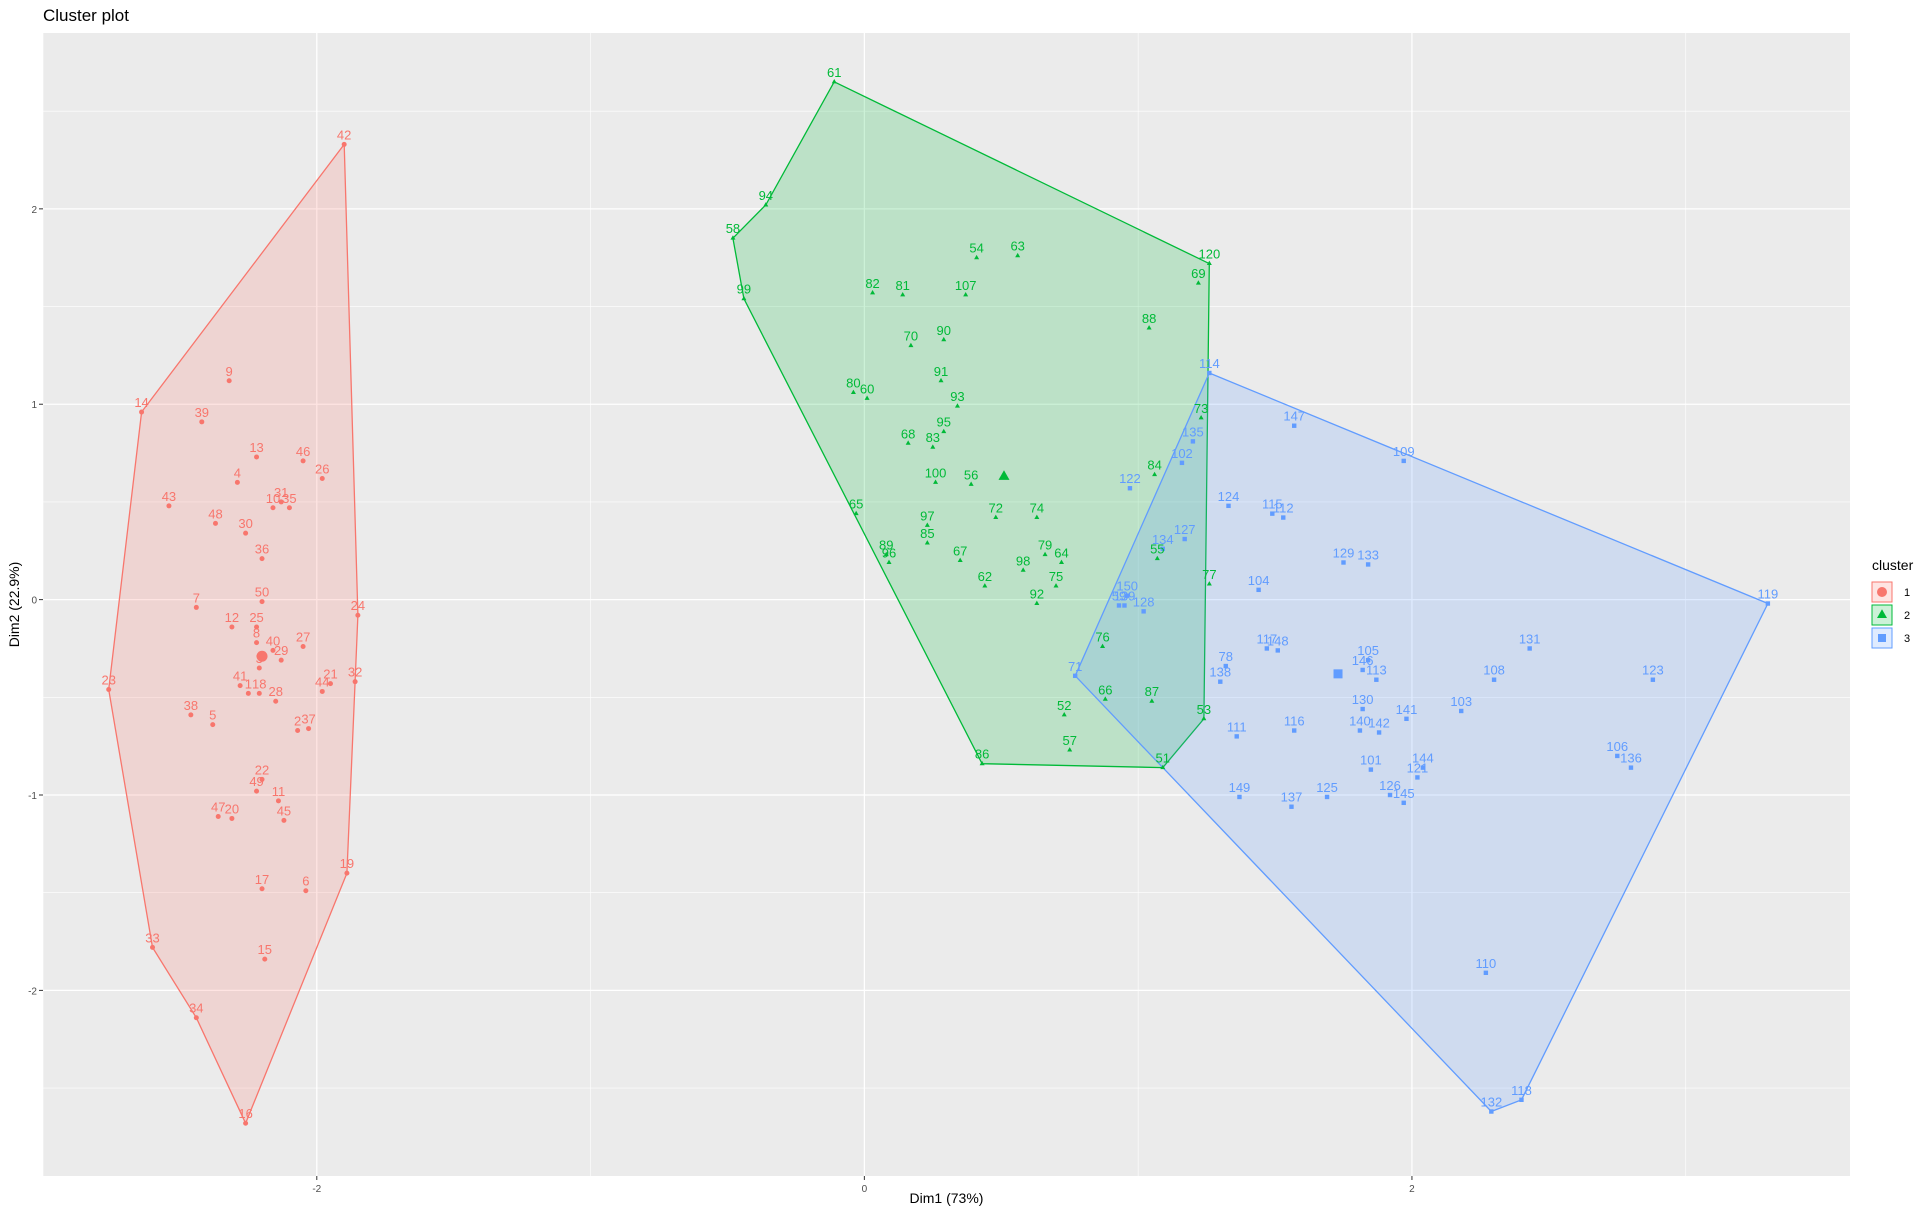 The width and height of the screenshot is (1920, 1215). Describe the element at coordinates (766, 195) in the screenshot. I see `point-label: 94` at that location.